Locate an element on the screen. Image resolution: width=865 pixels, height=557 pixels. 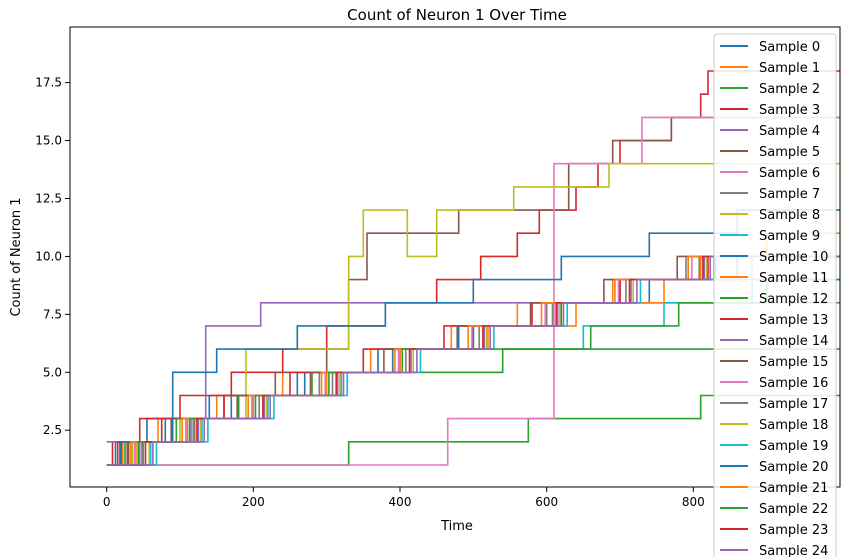
legend-label-6: Sample 6 is located at coordinates (789, 173).